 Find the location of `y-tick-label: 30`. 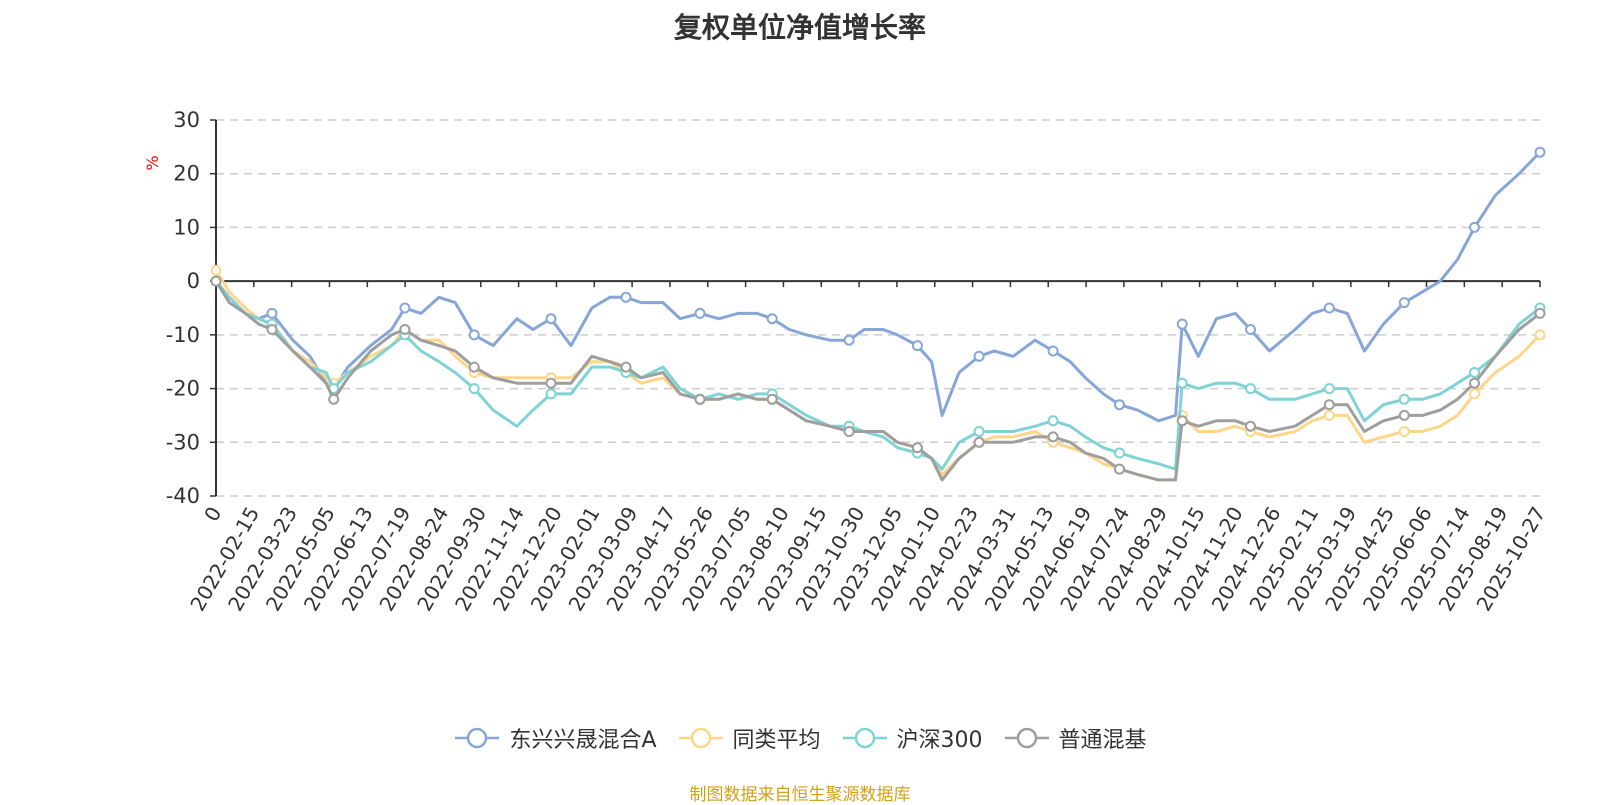

y-tick-label: 30 is located at coordinates (186, 120).